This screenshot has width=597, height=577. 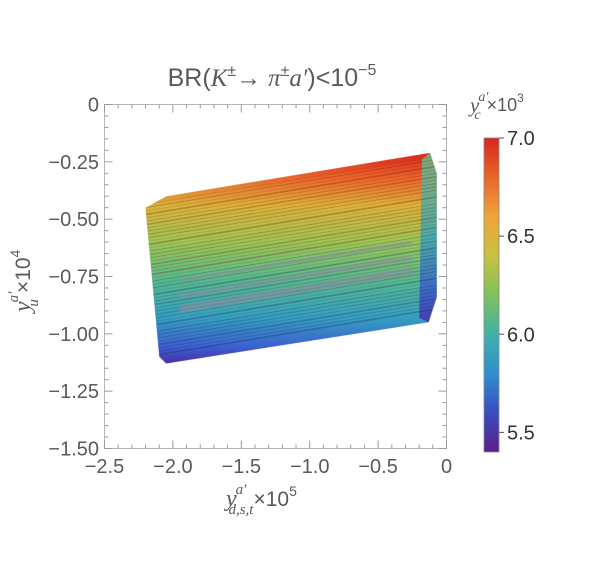 What do you see at coordinates (260, 500) in the screenshot?
I see `x-axis-label: ya′ d,s,t×105` at bounding box center [260, 500].